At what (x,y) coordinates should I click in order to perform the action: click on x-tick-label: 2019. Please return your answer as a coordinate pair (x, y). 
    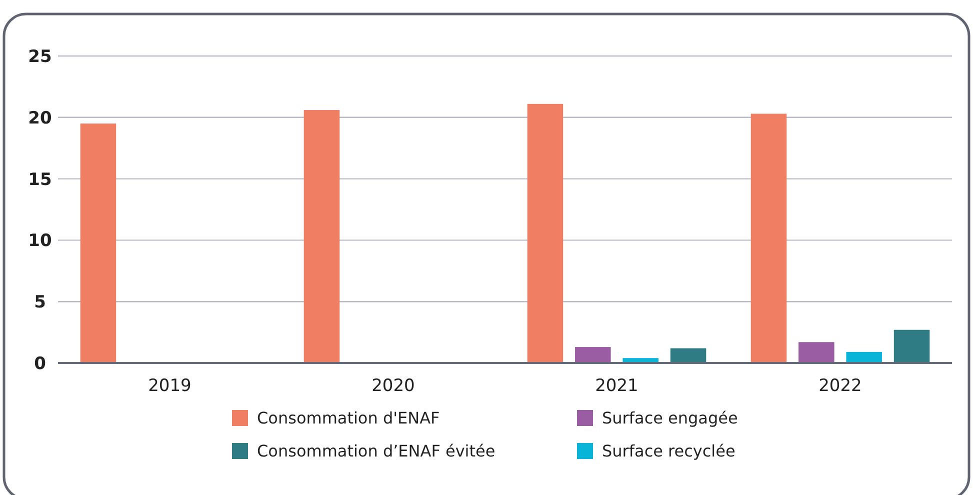
    Looking at the image, I should click on (170, 386).